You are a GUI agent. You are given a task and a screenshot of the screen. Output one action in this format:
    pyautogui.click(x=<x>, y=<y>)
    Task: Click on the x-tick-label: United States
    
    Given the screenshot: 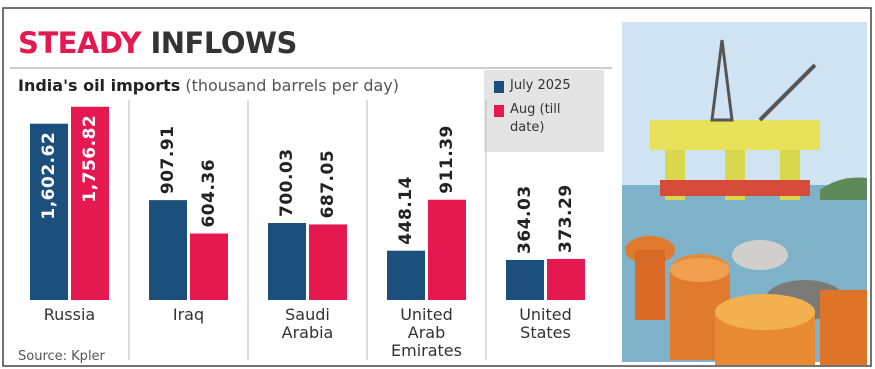 What is the action you would take?
    pyautogui.click(x=545, y=323)
    